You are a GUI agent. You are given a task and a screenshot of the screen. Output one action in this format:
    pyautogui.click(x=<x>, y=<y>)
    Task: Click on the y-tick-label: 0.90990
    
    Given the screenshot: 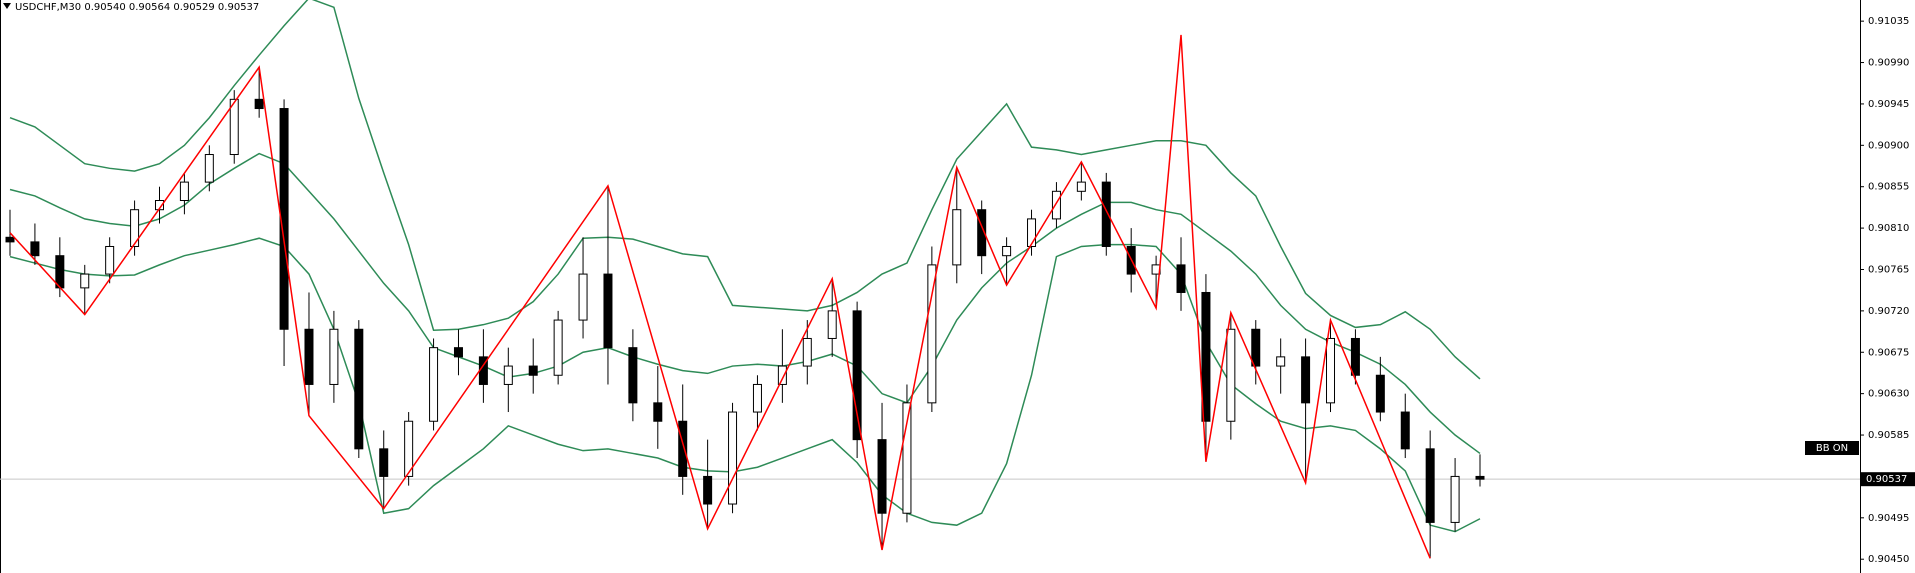 What is the action you would take?
    pyautogui.click(x=1888, y=63)
    